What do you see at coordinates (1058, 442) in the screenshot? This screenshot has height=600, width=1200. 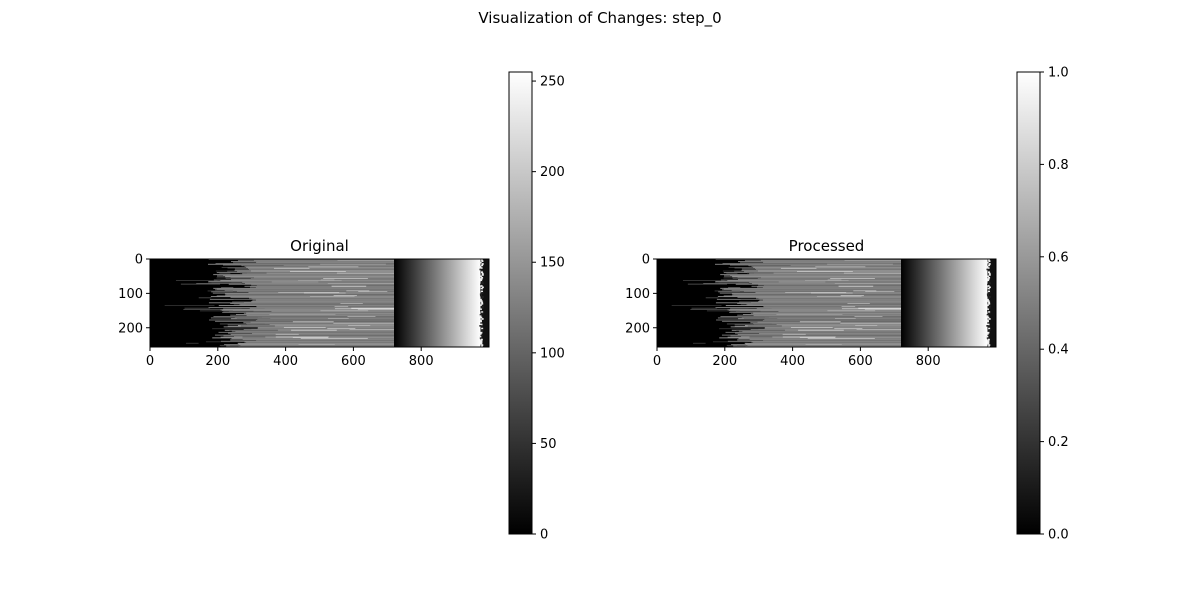 I see `colorbar-tick-label: 0.2` at bounding box center [1058, 442].